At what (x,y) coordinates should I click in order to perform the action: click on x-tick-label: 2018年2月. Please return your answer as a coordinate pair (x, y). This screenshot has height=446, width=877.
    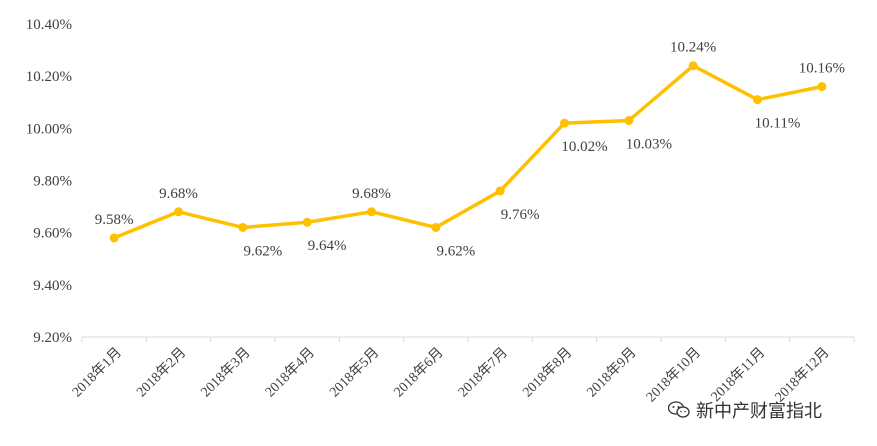
    Looking at the image, I should click on (161, 373).